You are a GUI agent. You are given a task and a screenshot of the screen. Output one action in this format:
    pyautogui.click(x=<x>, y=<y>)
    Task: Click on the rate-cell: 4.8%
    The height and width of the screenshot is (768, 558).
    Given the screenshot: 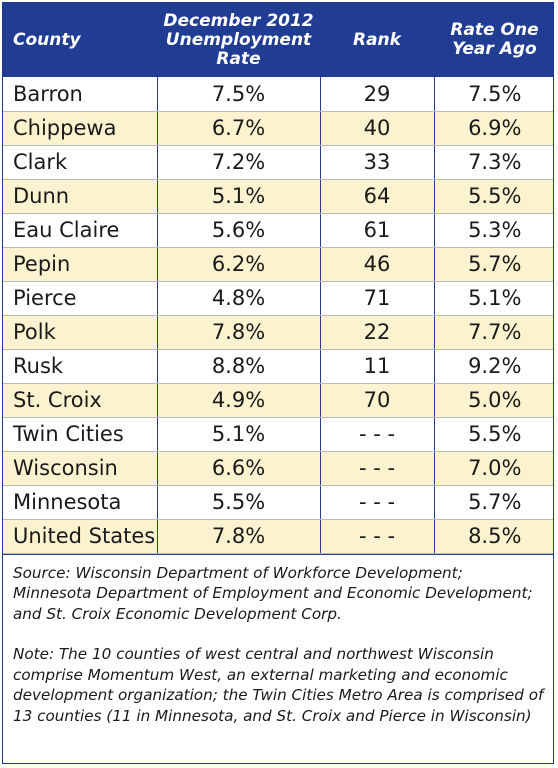 What is the action you would take?
    pyautogui.click(x=239, y=298)
    